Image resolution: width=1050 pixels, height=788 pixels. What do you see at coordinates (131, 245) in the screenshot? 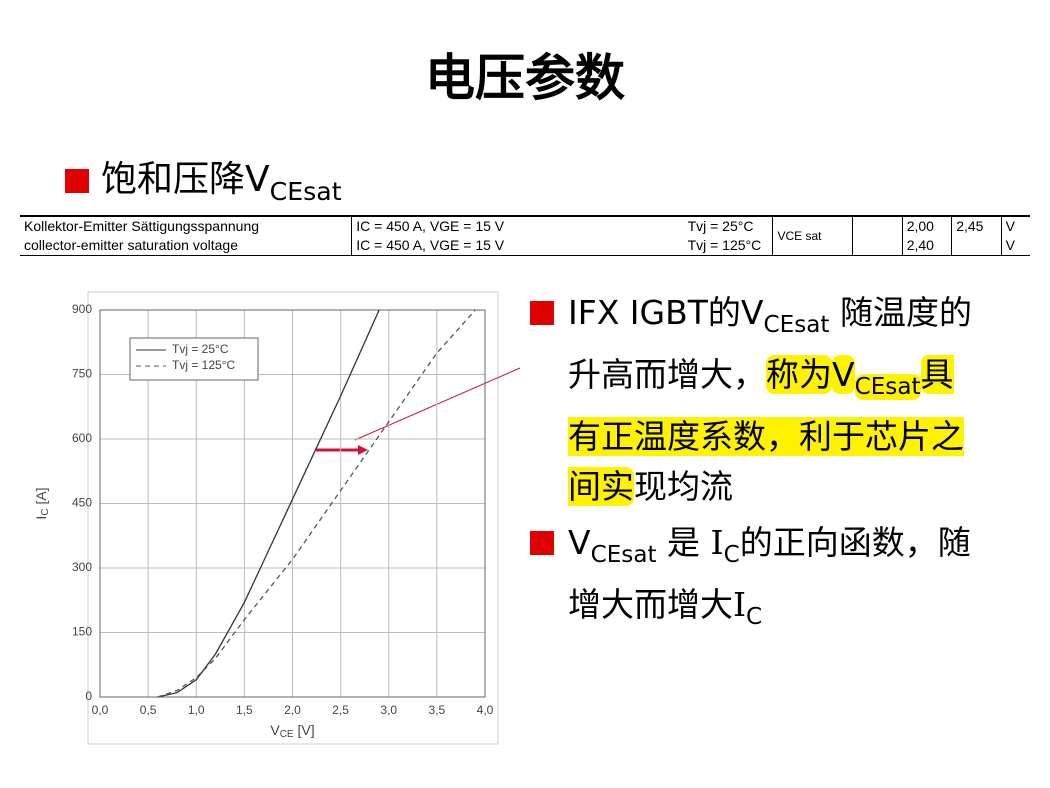
I see `cell: collector-emitter saturation voltage` at bounding box center [131, 245].